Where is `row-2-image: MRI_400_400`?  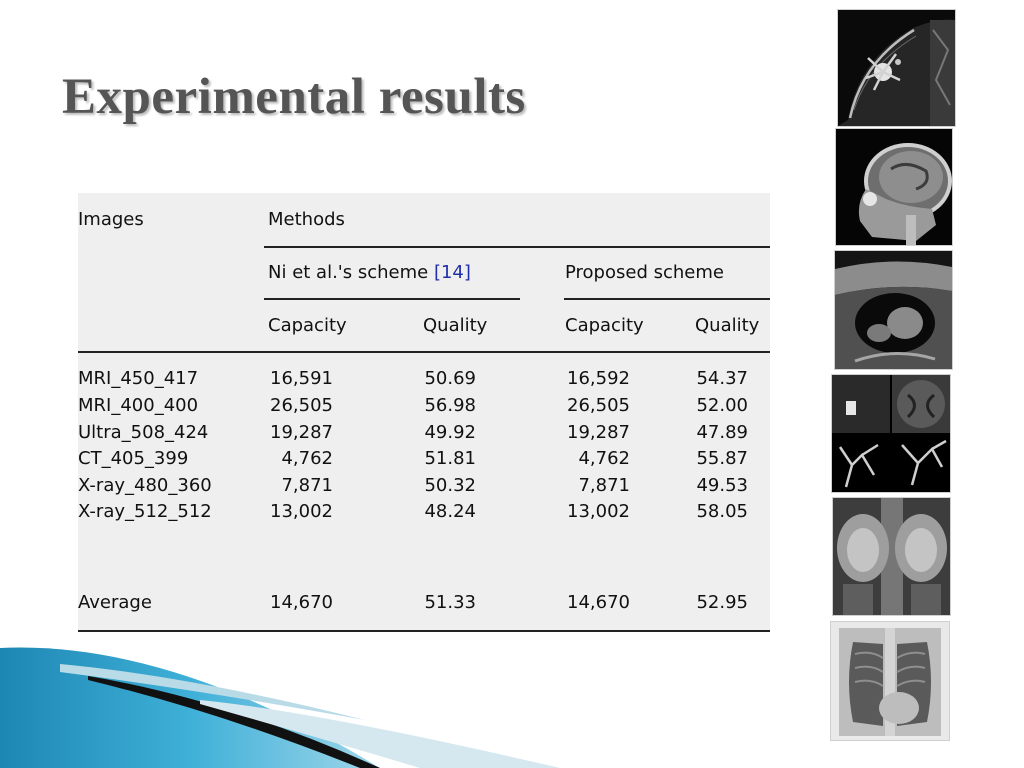
row-2-image: MRI_400_400 is located at coordinates (138, 405).